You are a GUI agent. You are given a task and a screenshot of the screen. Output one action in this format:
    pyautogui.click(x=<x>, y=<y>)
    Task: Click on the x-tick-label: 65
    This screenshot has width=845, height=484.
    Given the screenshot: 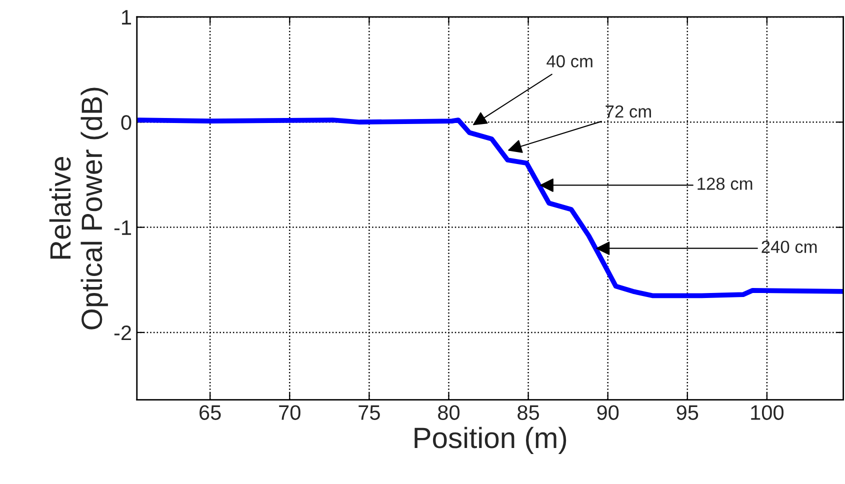 What is the action you would take?
    pyautogui.click(x=210, y=412)
    